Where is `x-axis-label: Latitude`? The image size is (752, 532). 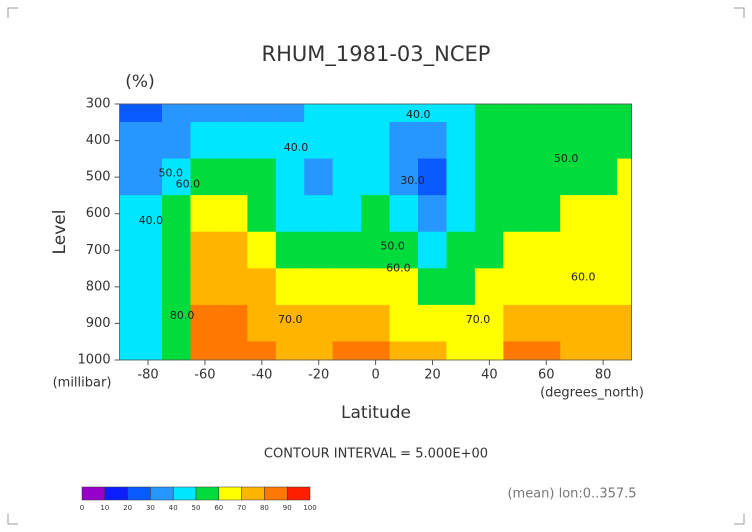 x-axis-label: Latitude is located at coordinates (376, 413).